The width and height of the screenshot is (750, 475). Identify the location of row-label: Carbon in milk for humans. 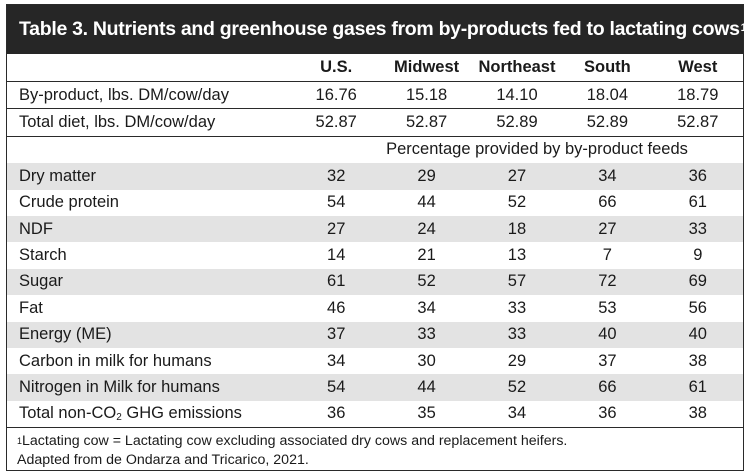
(115, 360).